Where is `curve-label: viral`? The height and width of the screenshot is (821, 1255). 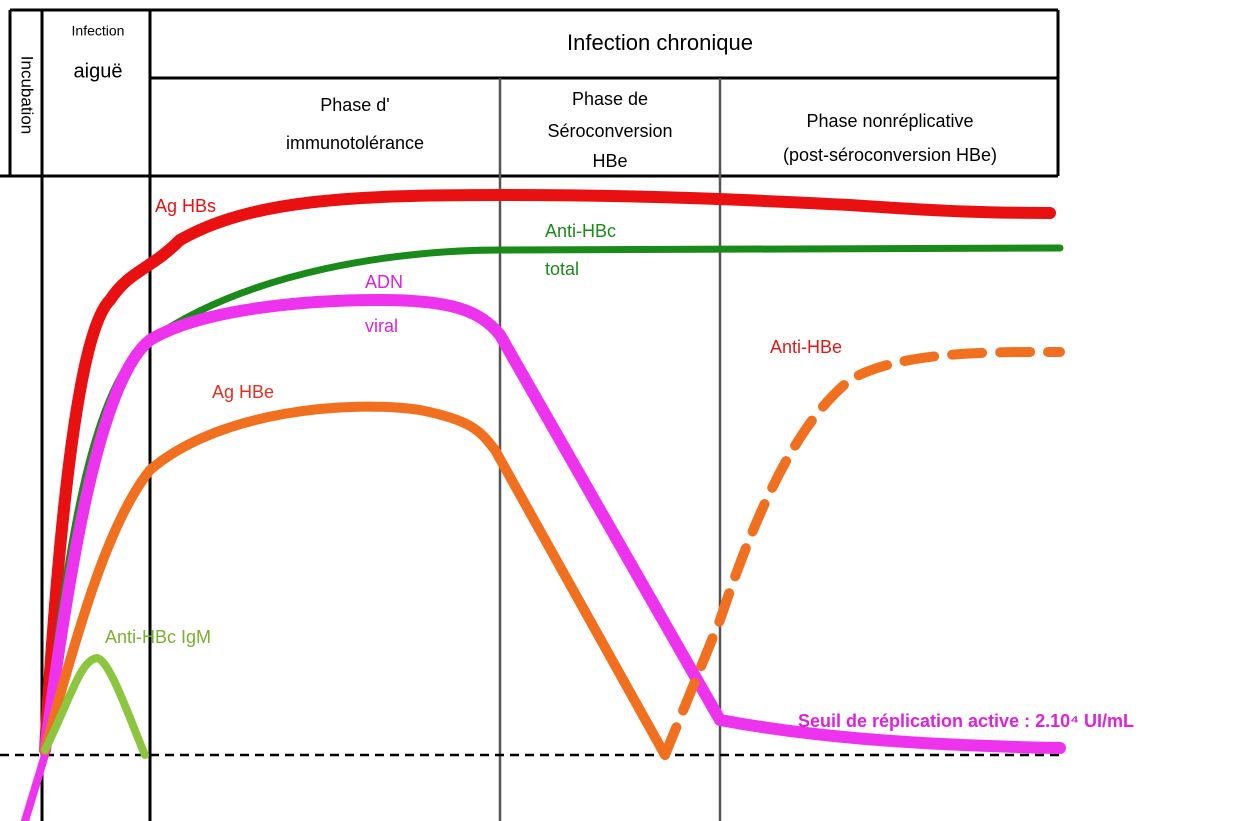
curve-label: viral is located at coordinates (381, 326).